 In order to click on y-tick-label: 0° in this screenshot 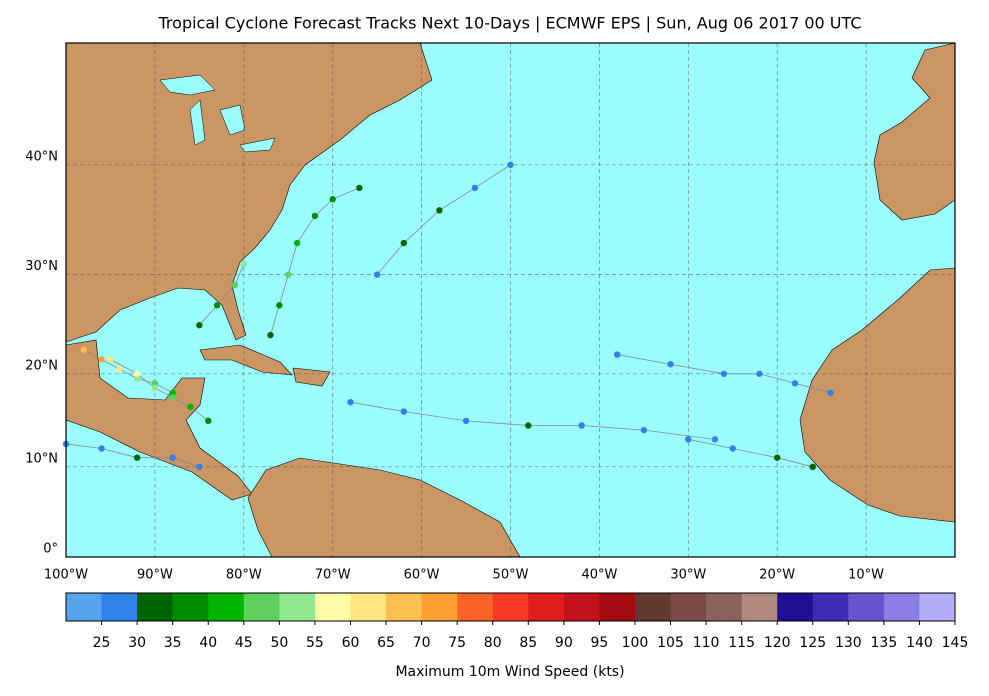, I will do `click(50, 549)`.